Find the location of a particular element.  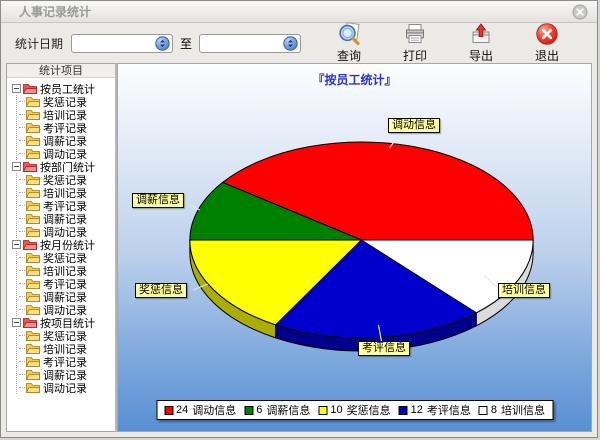

export-button: 导出 is located at coordinates (481, 43).